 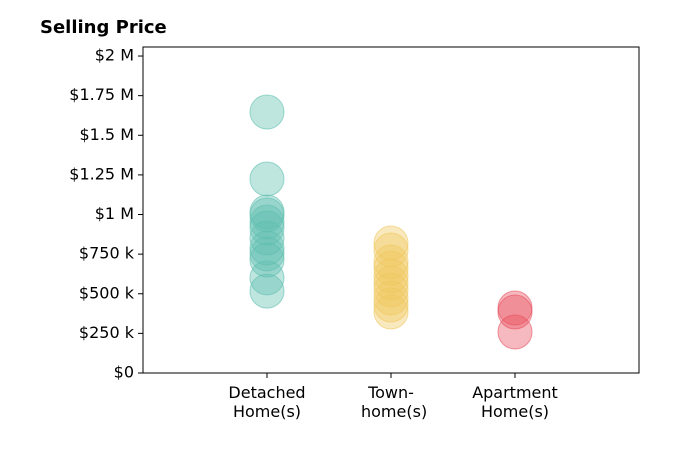 I want to click on x-tick-label: Detached Home(s), so click(x=267, y=402).